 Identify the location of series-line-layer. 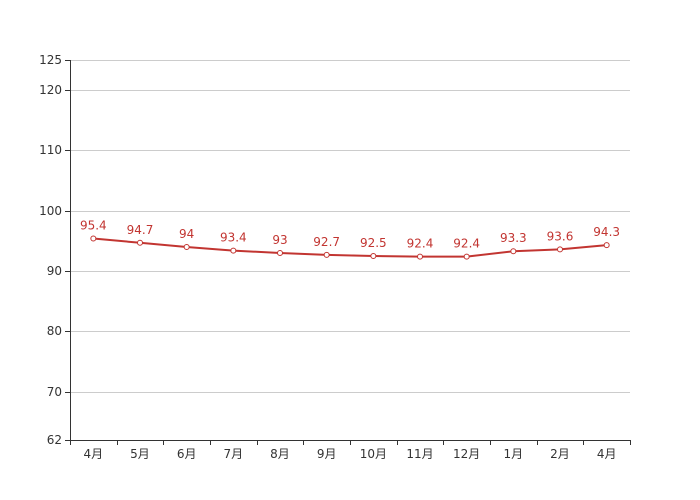
(350, 247).